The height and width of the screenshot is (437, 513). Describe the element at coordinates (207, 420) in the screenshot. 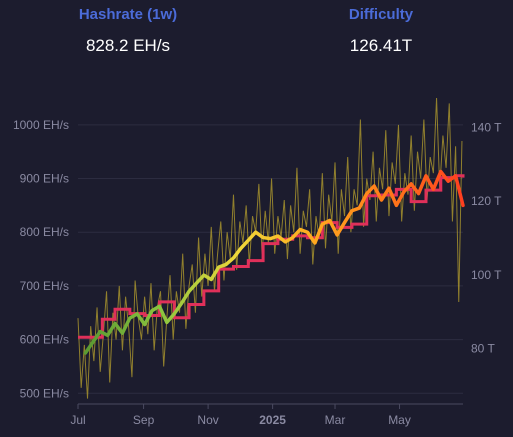

I see `x-tick-label: Nov` at that location.